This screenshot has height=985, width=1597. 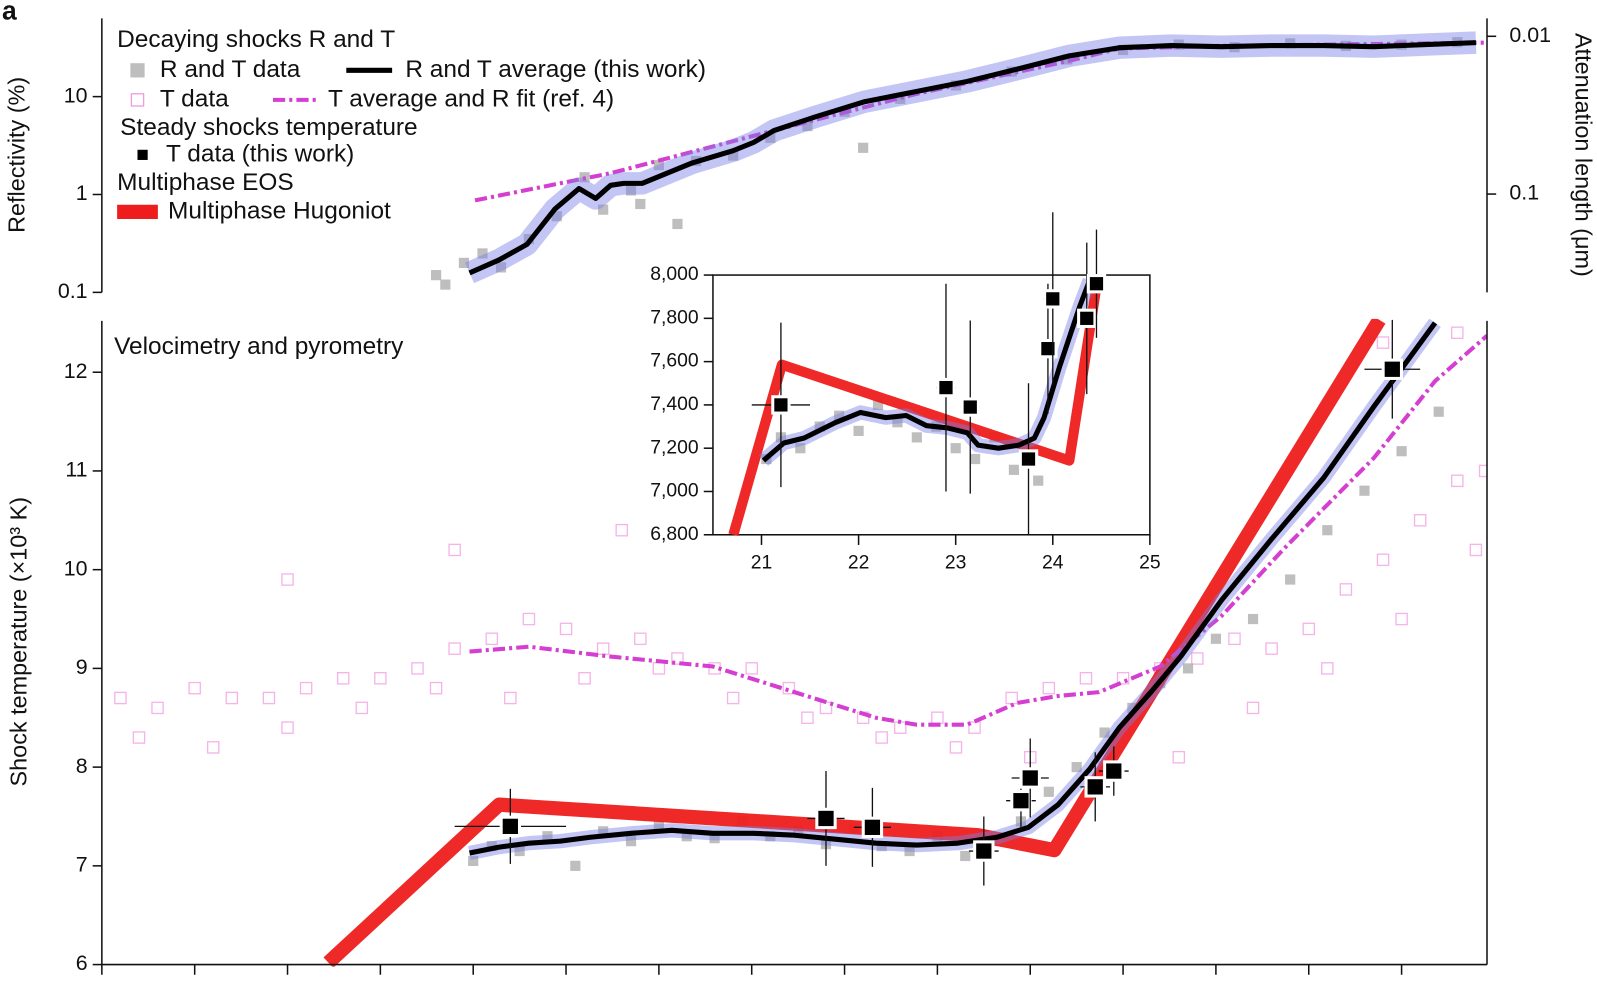 What do you see at coordinates (73, 291) in the screenshot?
I see `y-tick-label: 0.1` at bounding box center [73, 291].